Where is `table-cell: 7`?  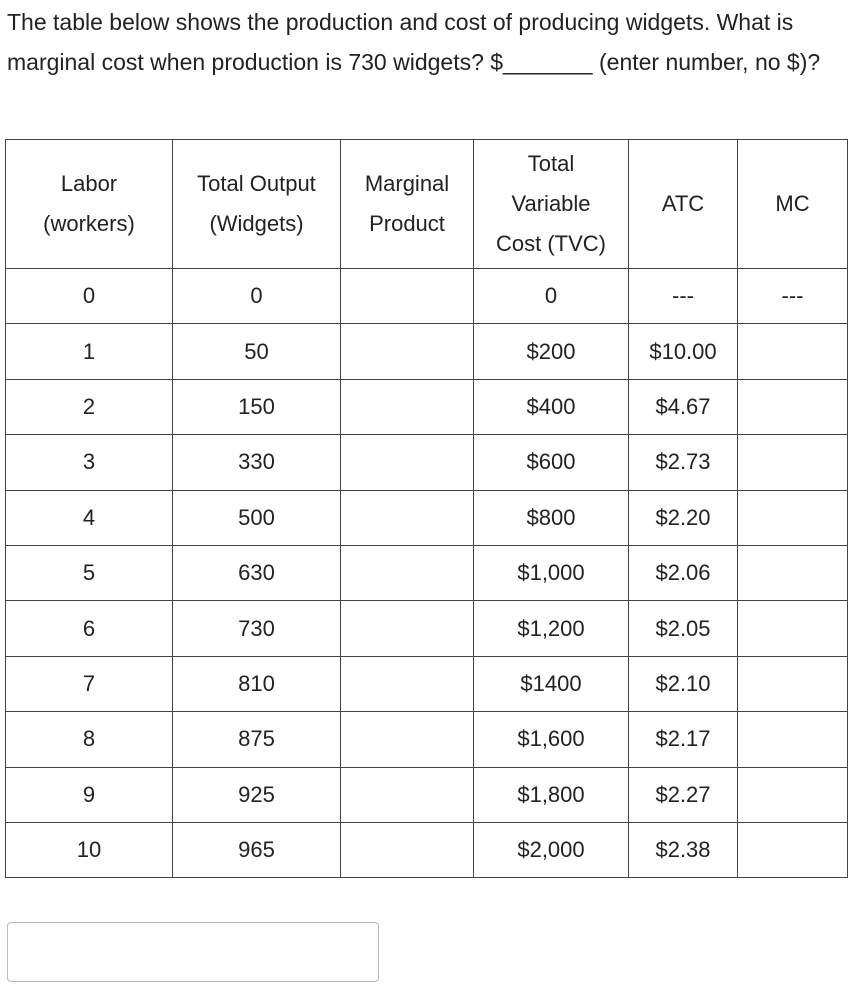 table-cell: 7 is located at coordinates (89, 684).